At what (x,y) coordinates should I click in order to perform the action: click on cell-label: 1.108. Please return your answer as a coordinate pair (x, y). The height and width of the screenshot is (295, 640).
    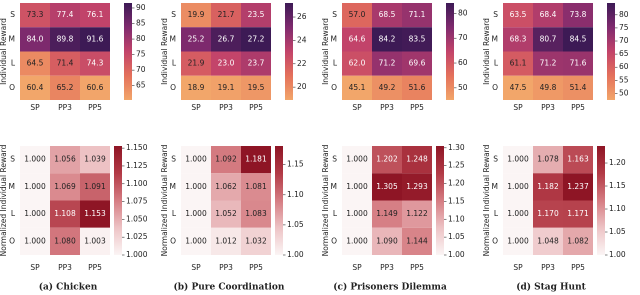
    Looking at the image, I should click on (65, 213).